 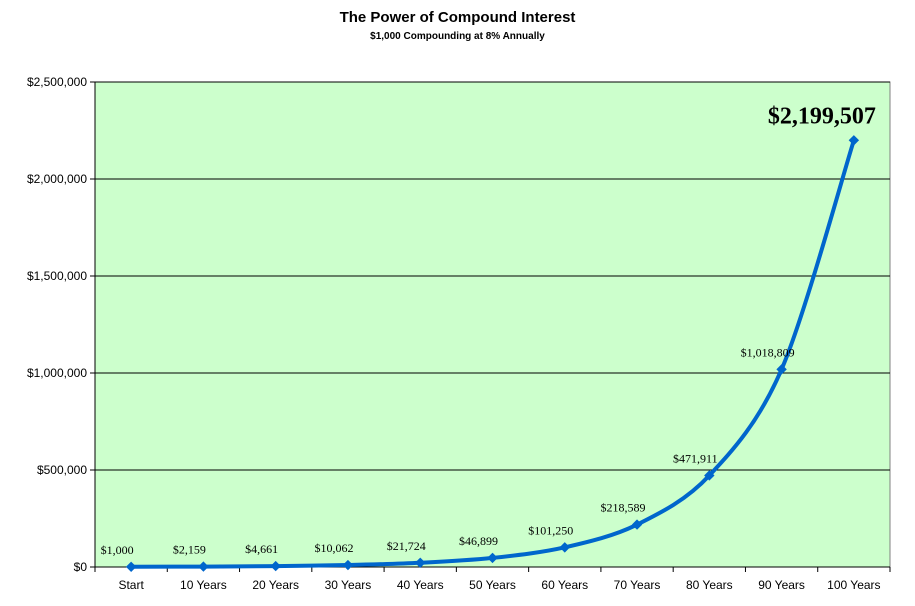 I want to click on y-tick-label: $0, so click(x=81, y=567).